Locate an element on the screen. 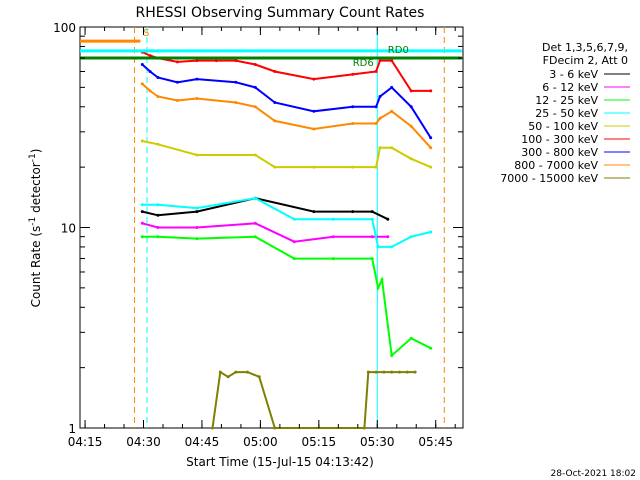 Image resolution: width=640 pixels, height=480 pixels. annotations: S RD6 RD0 is located at coordinates (276, 48).